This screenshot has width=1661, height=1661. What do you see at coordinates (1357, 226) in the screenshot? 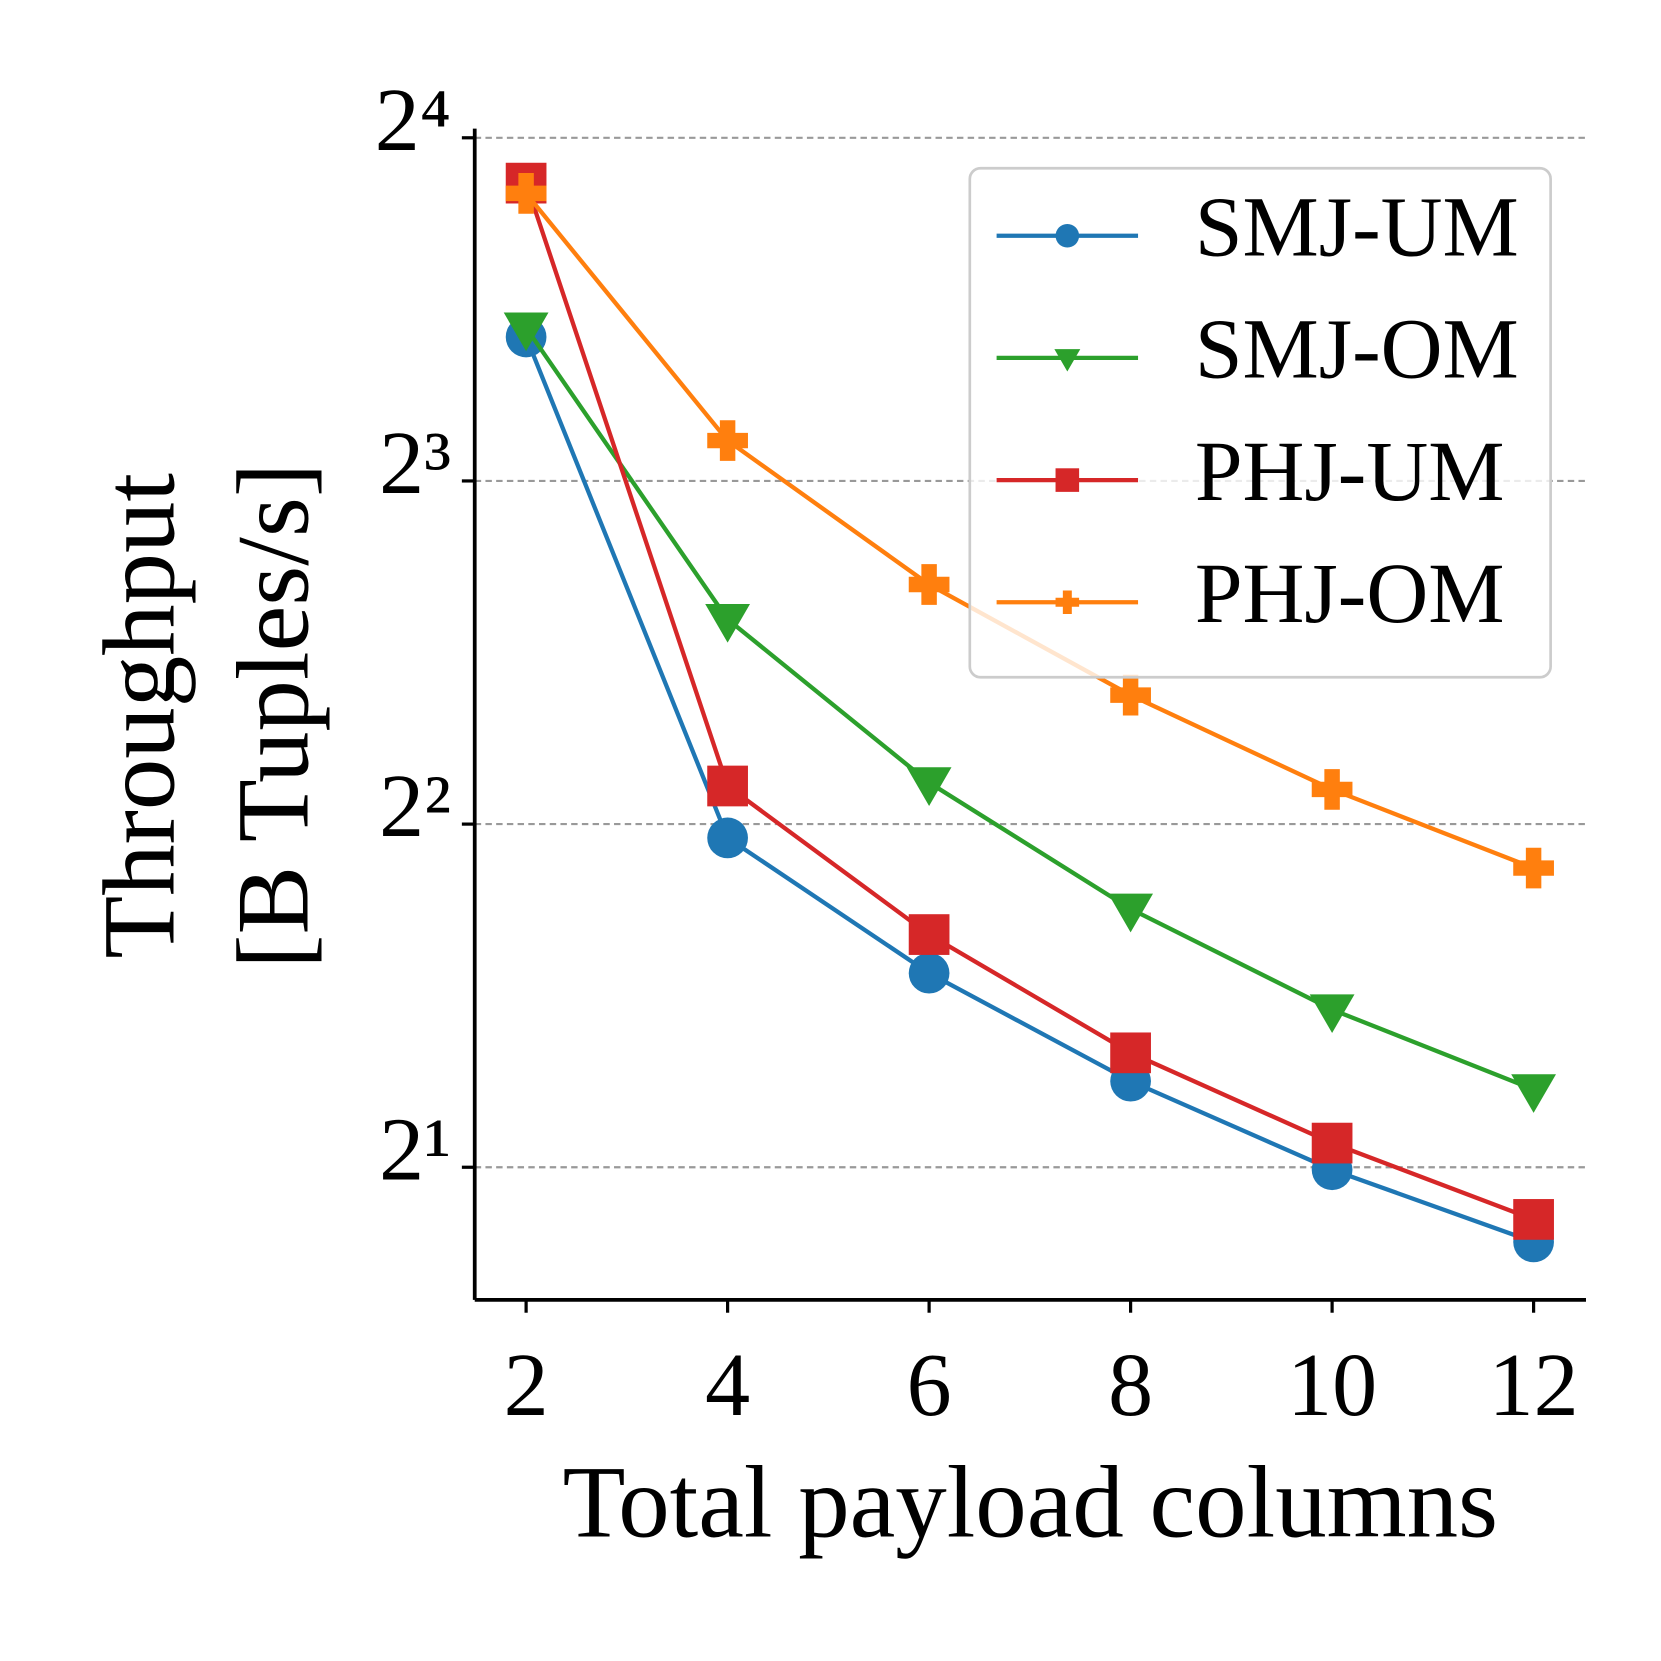
I see `legend-label: SMJ-UM` at bounding box center [1357, 226].